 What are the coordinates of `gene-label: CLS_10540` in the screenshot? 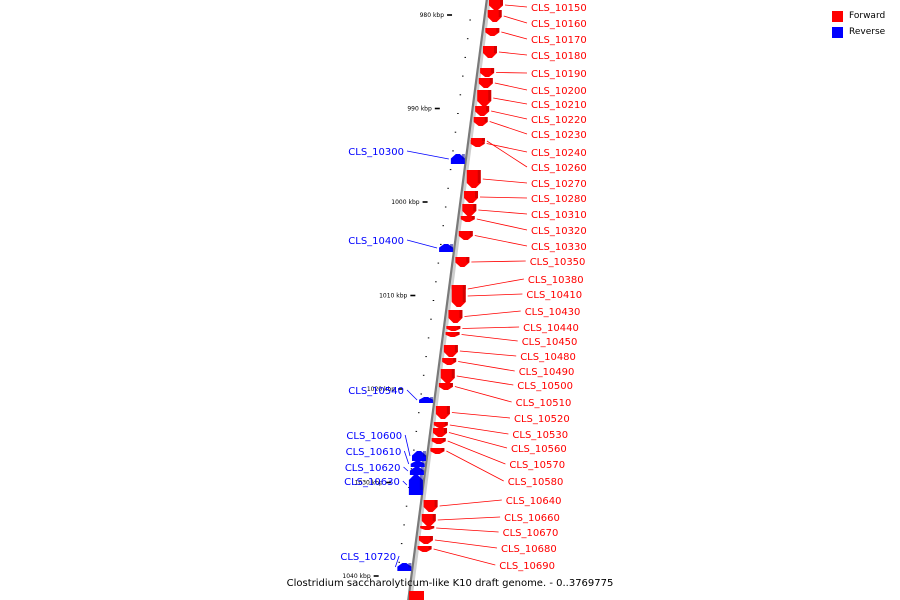 It's located at (376, 391).